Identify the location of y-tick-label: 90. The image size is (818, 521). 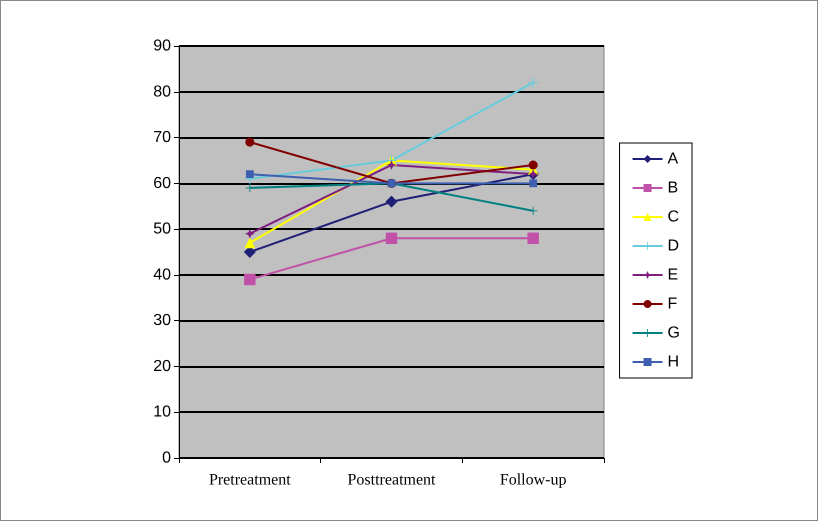
(162, 46).